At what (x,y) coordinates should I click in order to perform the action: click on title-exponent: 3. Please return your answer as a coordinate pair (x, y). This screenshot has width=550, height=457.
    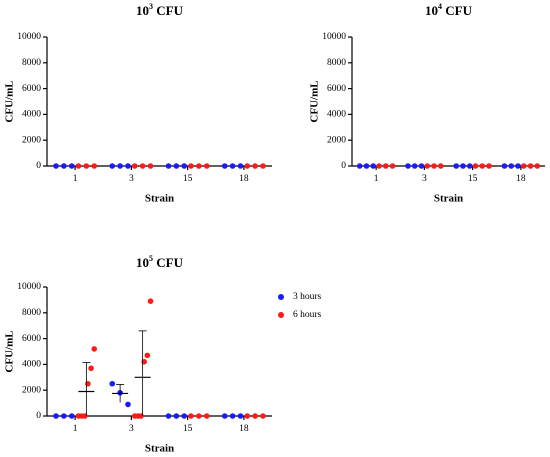
    Looking at the image, I should click on (151, 6).